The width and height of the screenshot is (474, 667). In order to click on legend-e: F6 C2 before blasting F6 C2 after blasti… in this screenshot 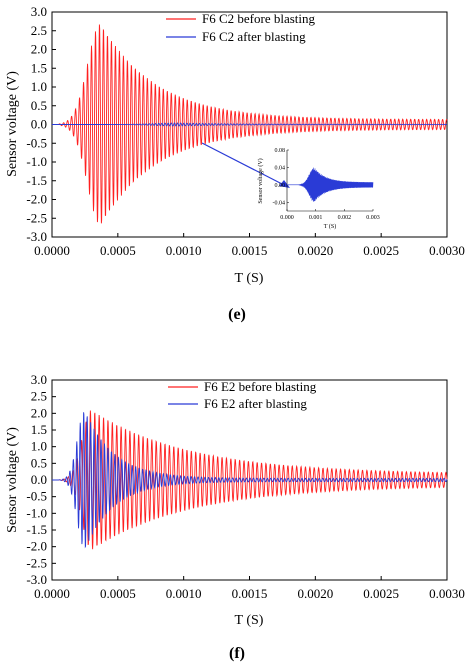, I will do `click(241, 27)`.